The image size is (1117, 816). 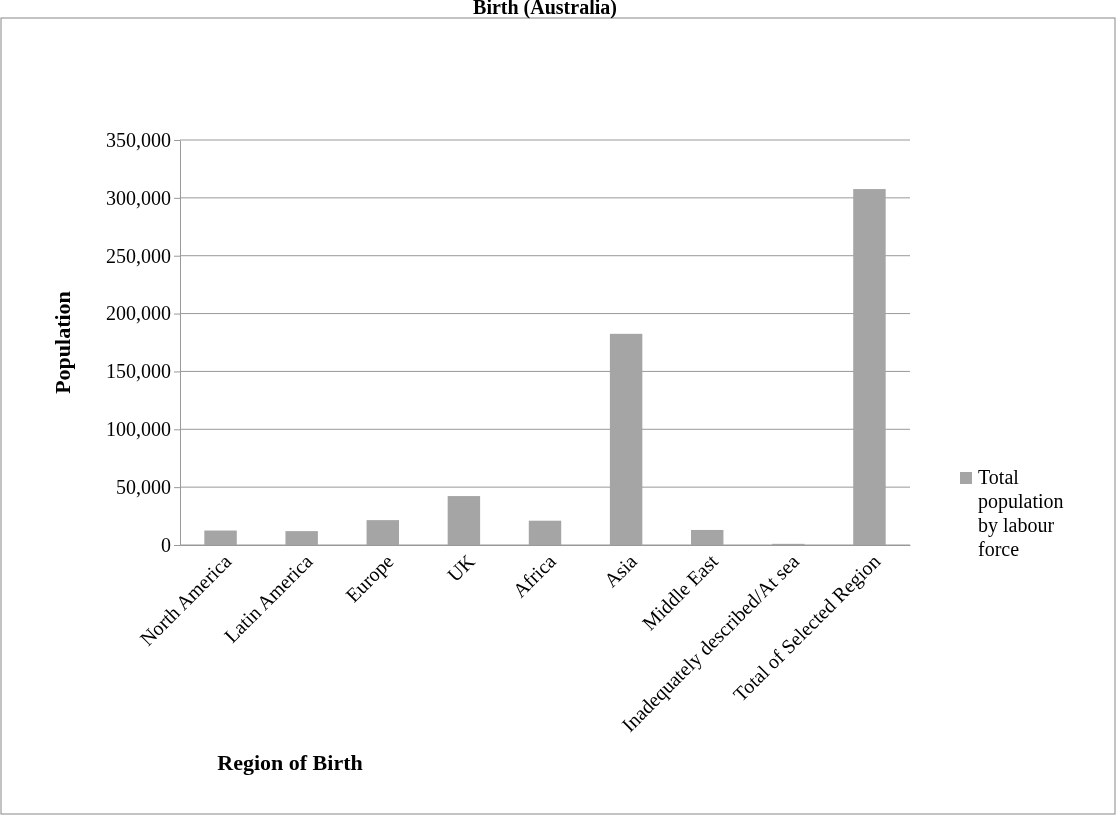 I want to click on legend-label: Total population by labour force, so click(x=1021, y=513).